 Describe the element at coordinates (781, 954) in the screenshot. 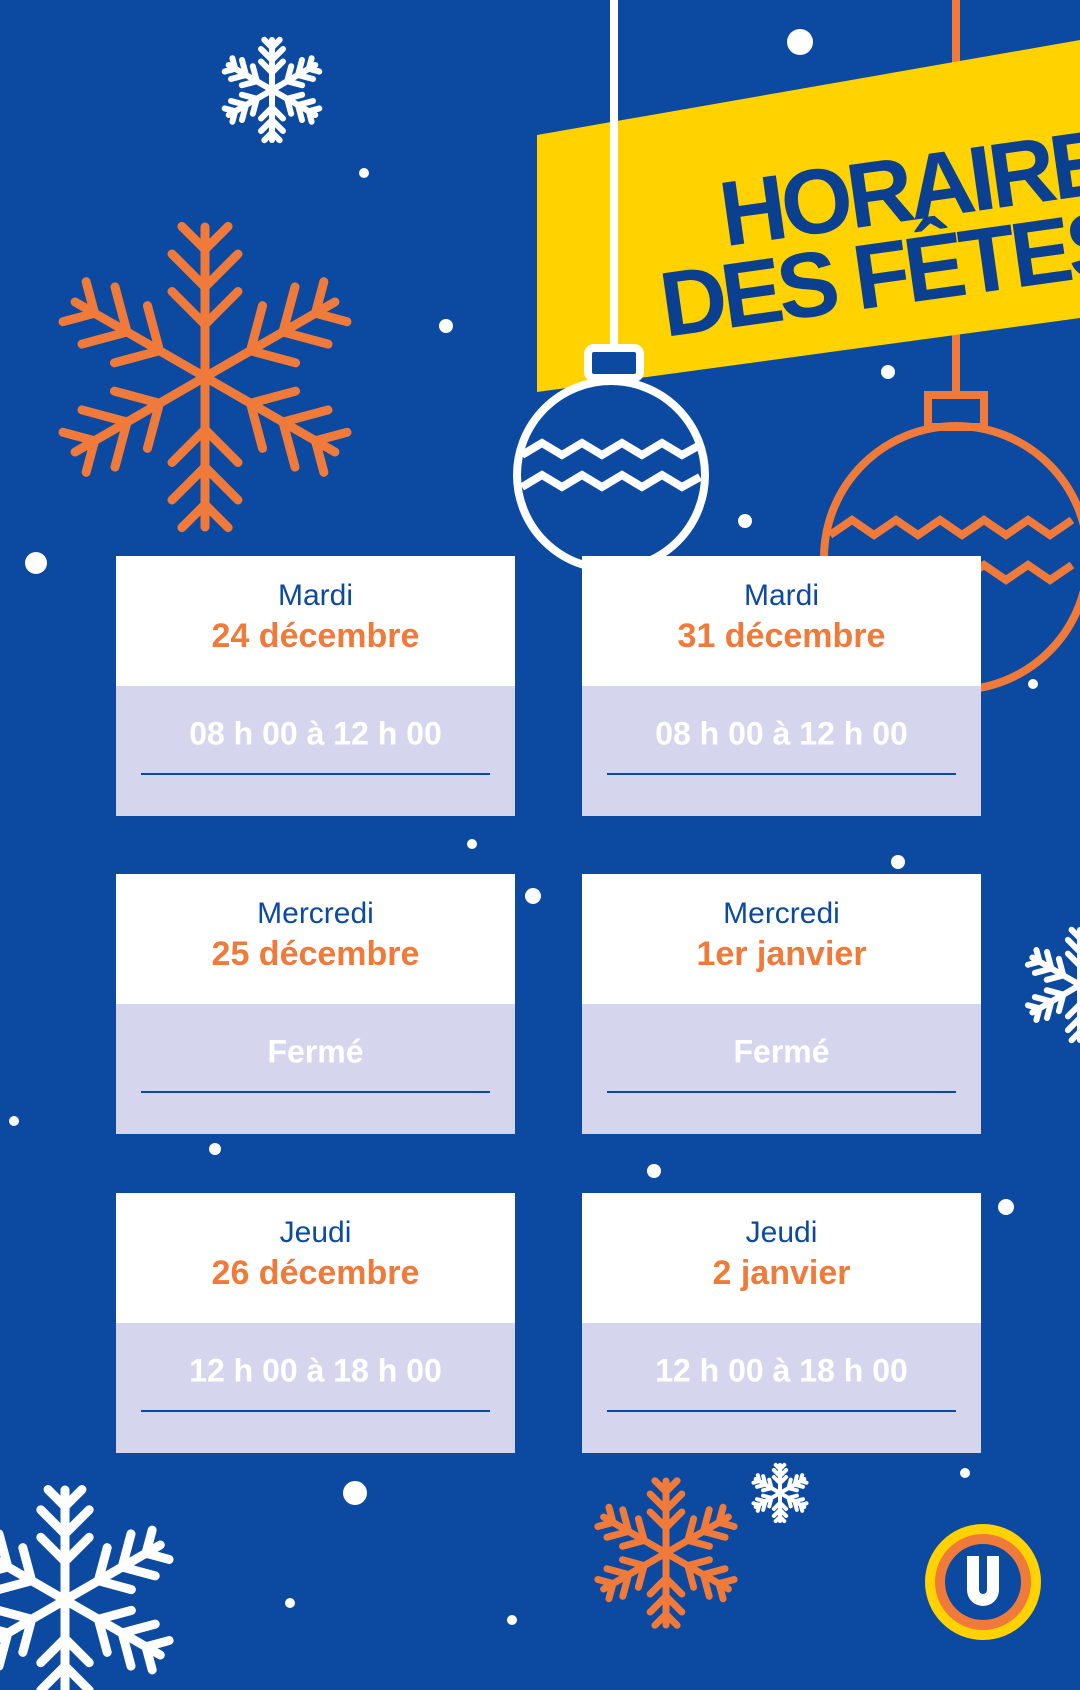

I see `date: 1er janvier` at that location.